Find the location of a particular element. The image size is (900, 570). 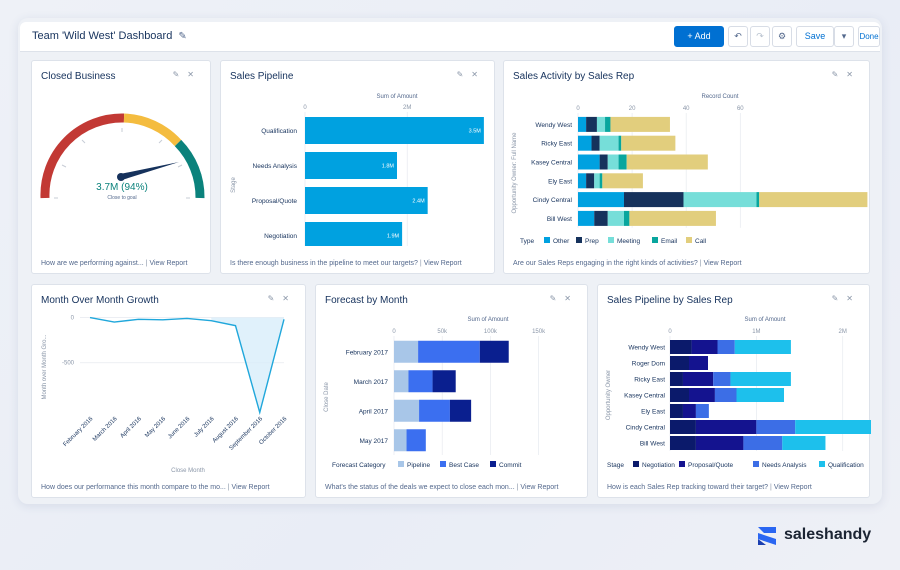

category-label: Needs Analysis is located at coordinates (275, 166).